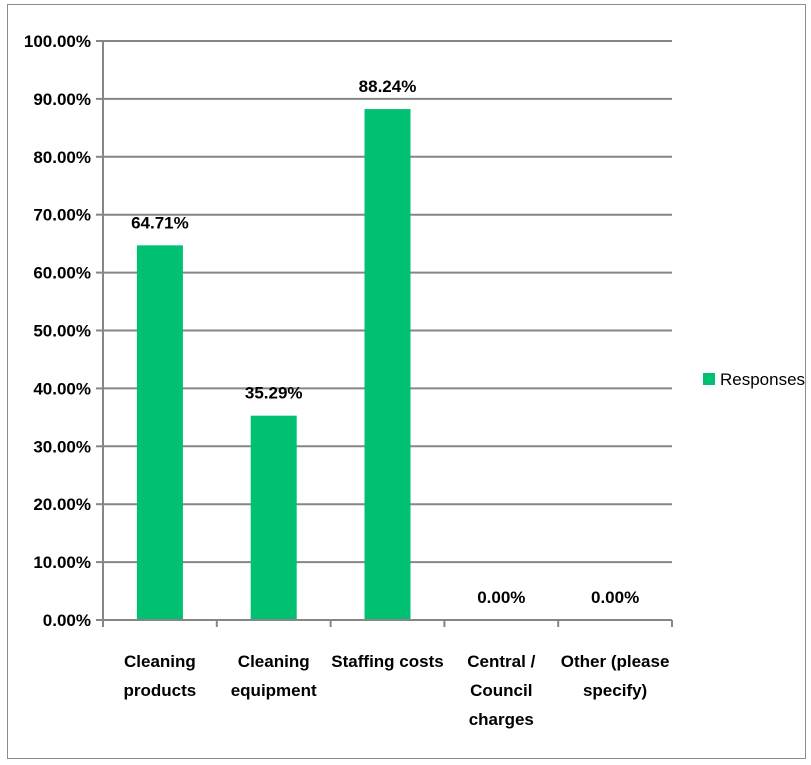 This screenshot has height=765, width=811. Describe the element at coordinates (615, 690) in the screenshot. I see `x-tick-label: specify)` at that location.